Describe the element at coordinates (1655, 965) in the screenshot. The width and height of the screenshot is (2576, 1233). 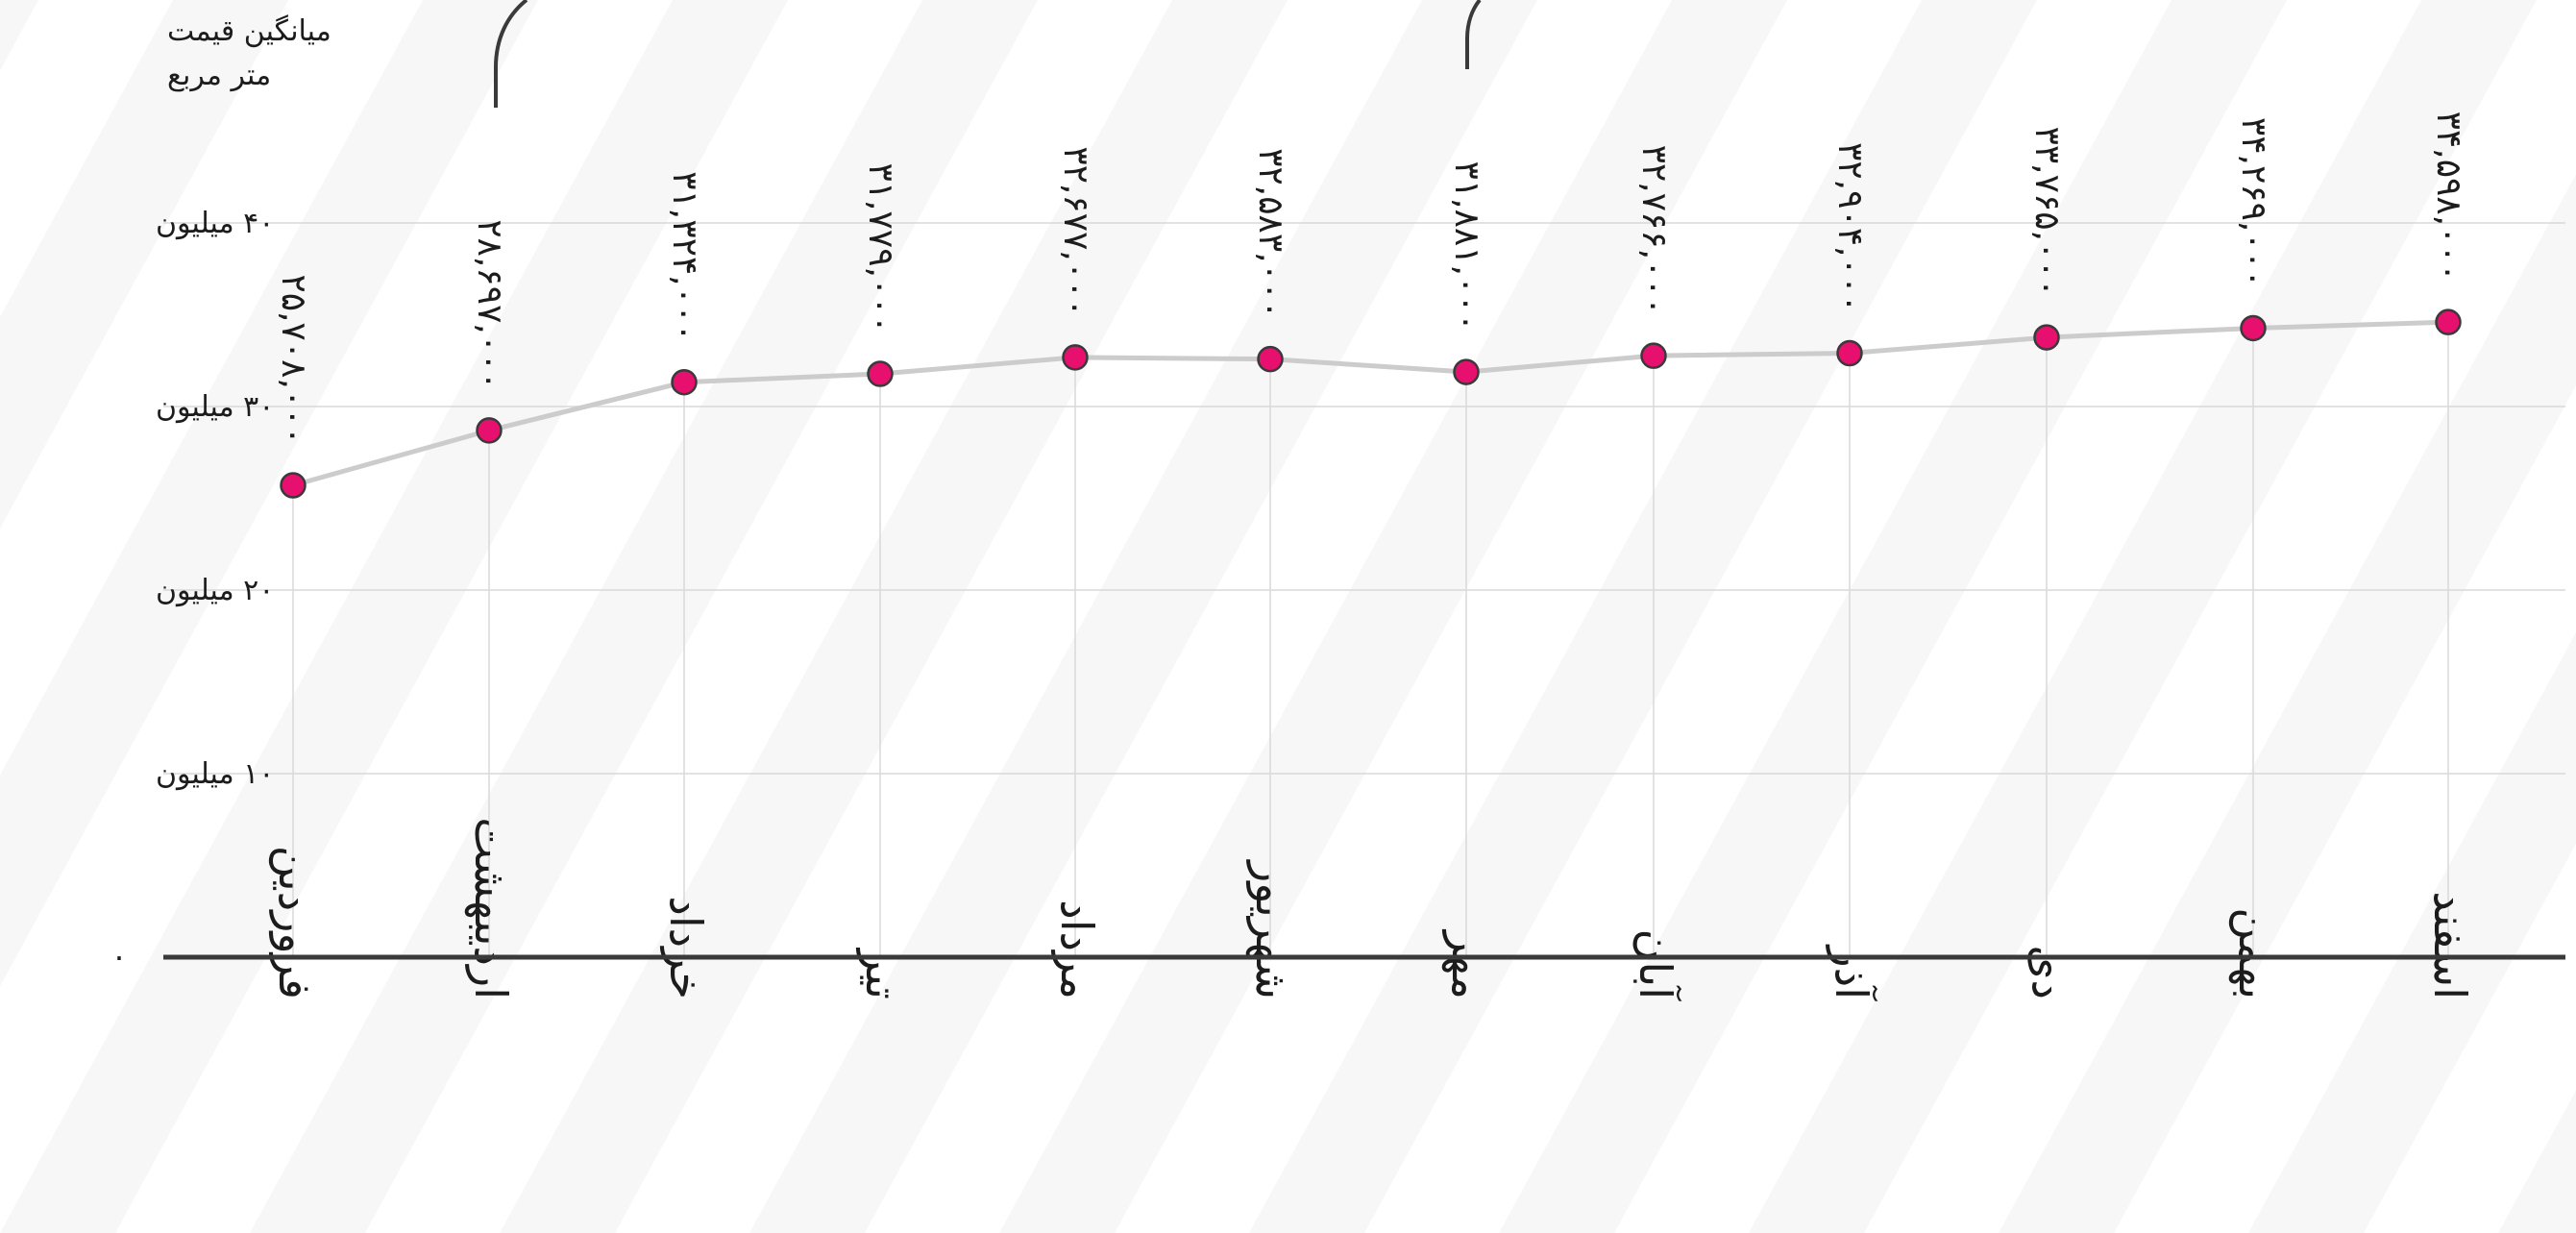
I see `x-tick-label: آبان` at that location.